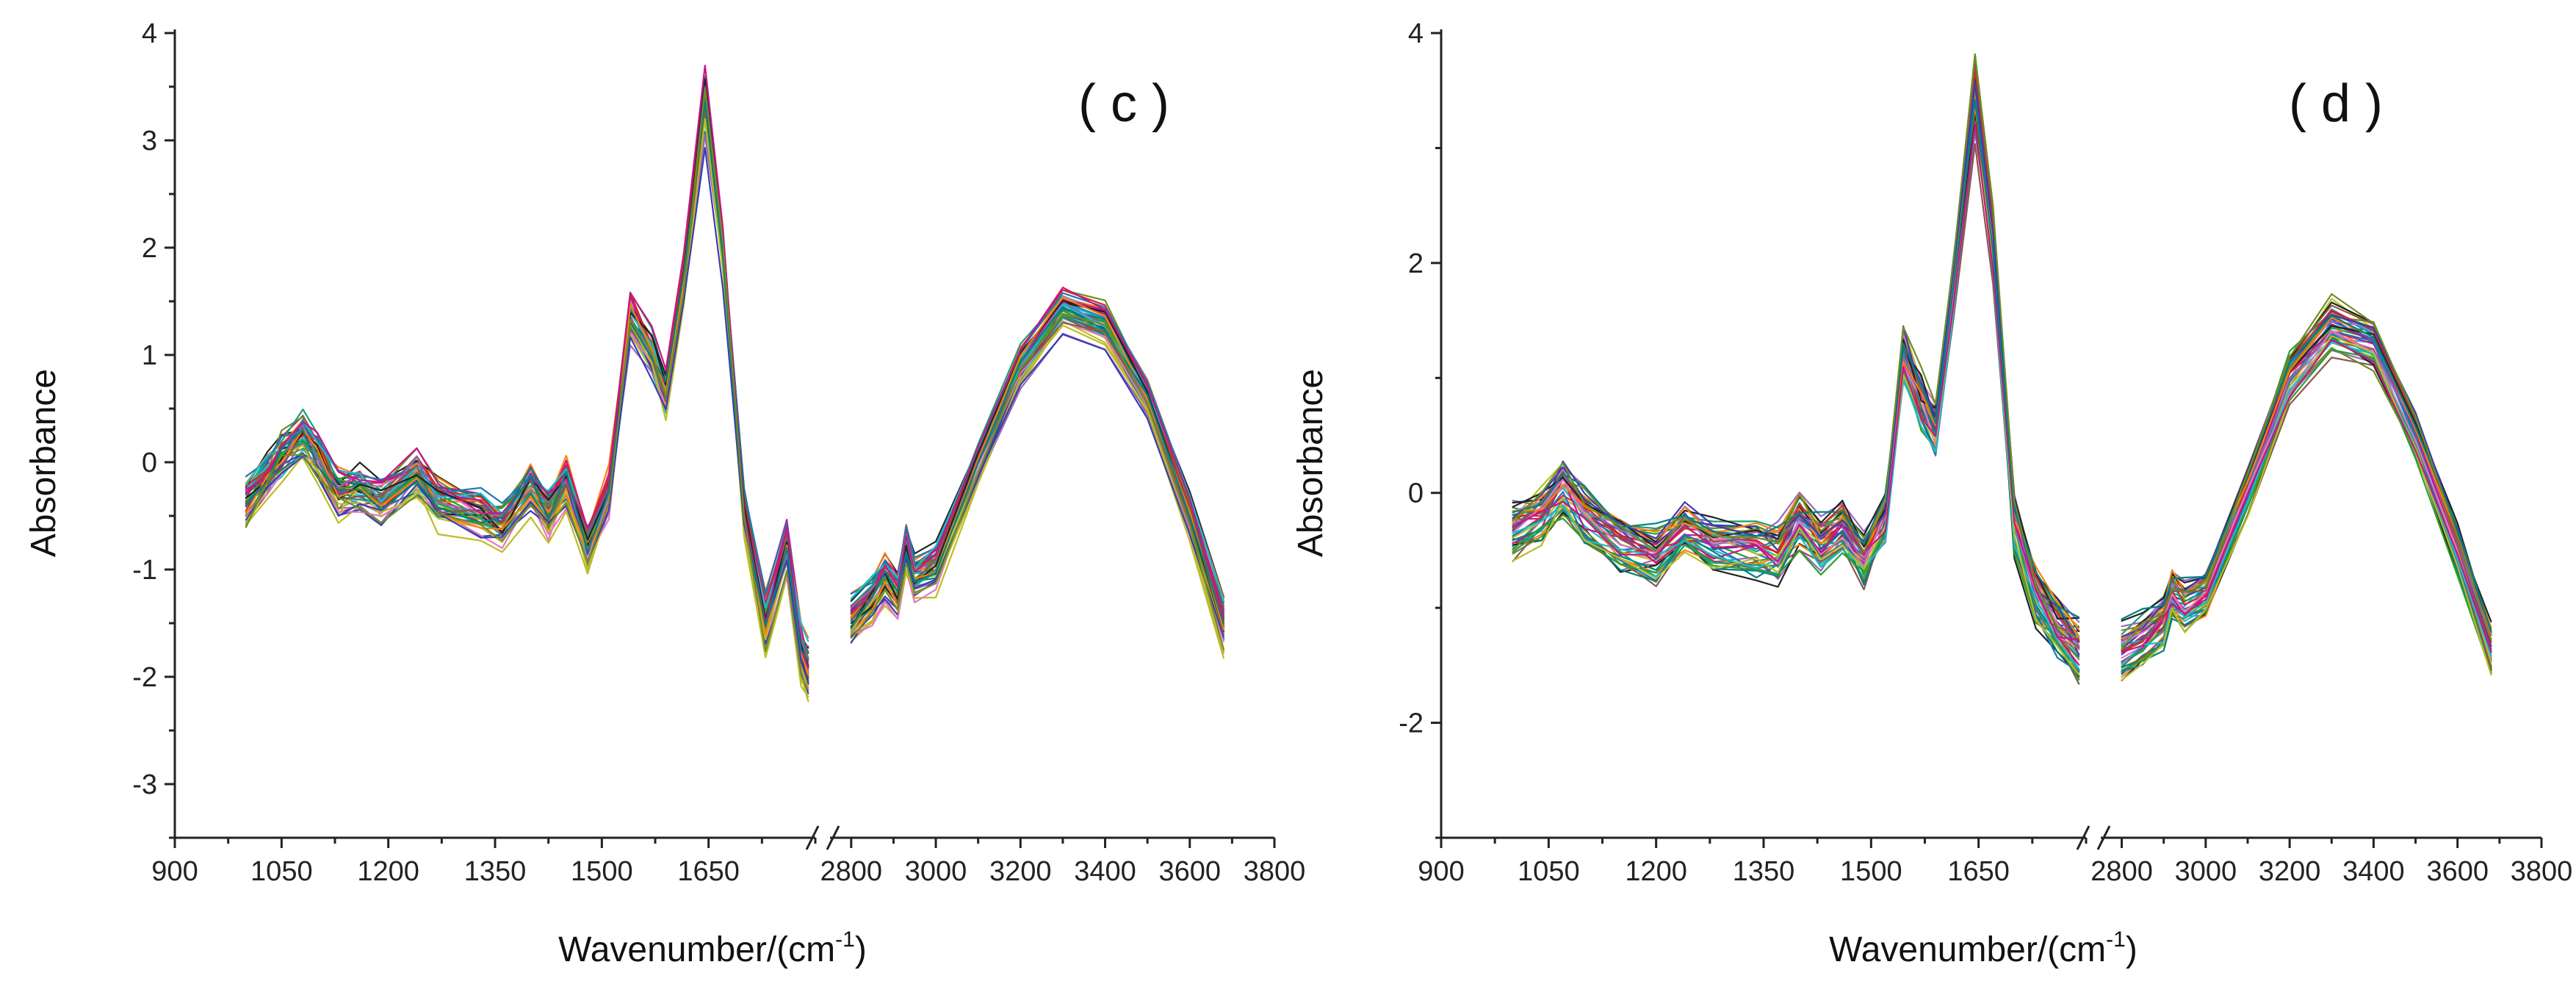 The width and height of the screenshot is (2576, 984). What do you see at coordinates (150, 142) in the screenshot?
I see `y-tick-label: 3` at bounding box center [150, 142].